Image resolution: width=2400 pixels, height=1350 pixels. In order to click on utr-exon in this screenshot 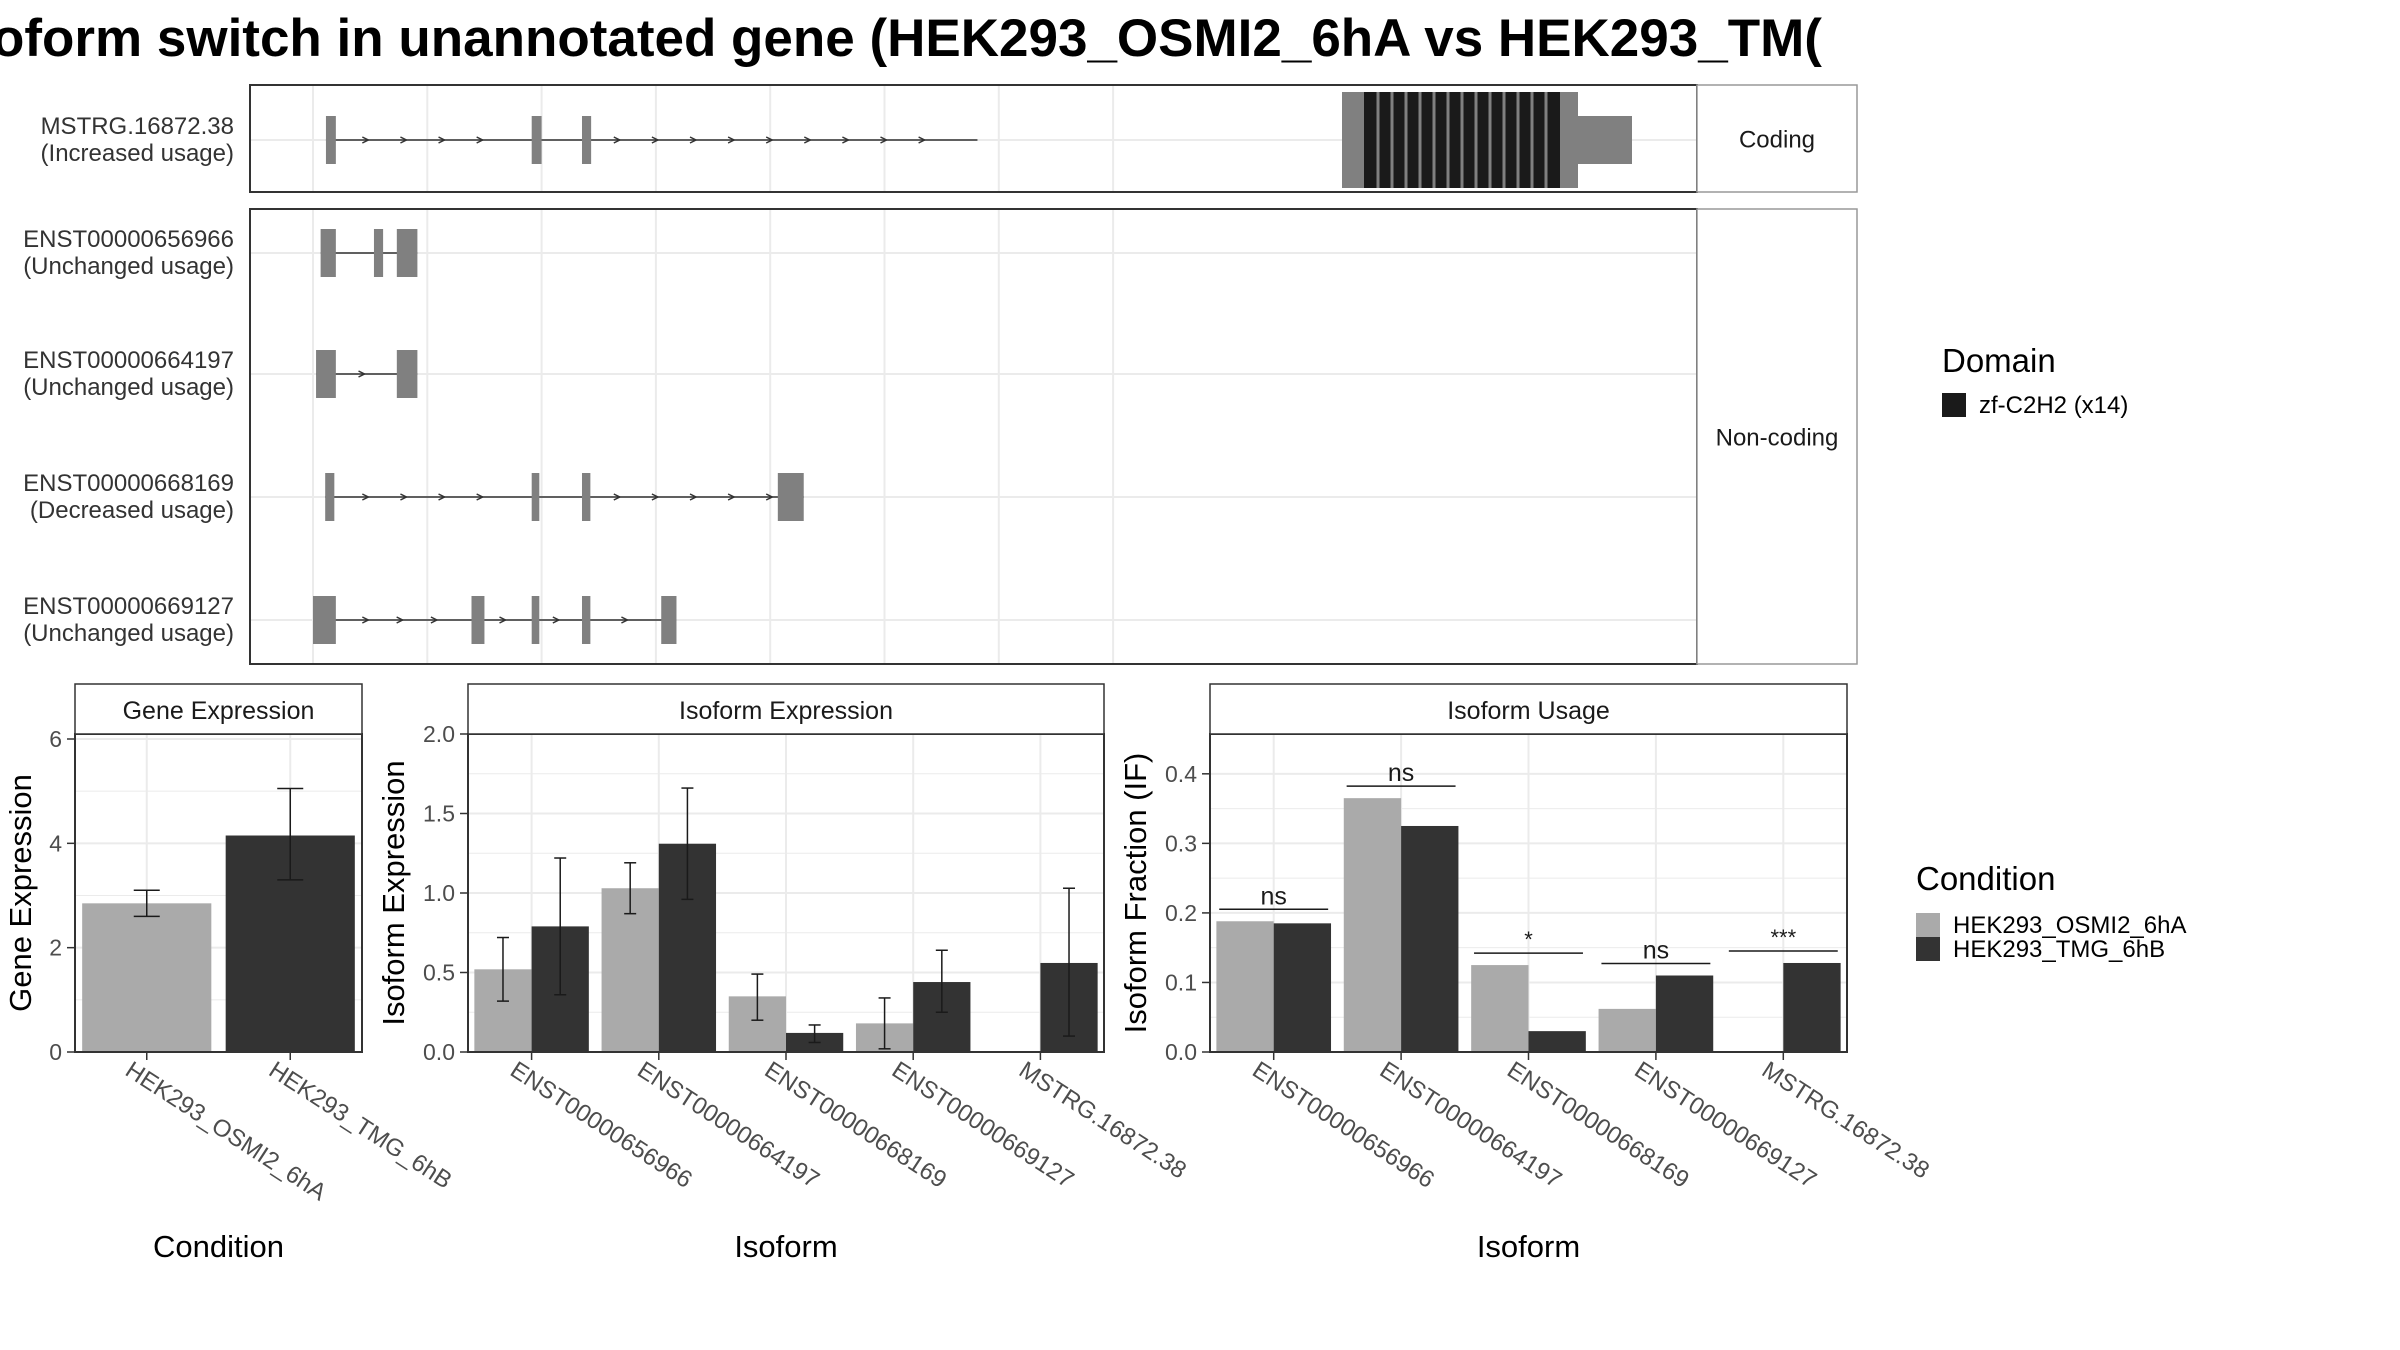, I will do `click(1605, 140)`.